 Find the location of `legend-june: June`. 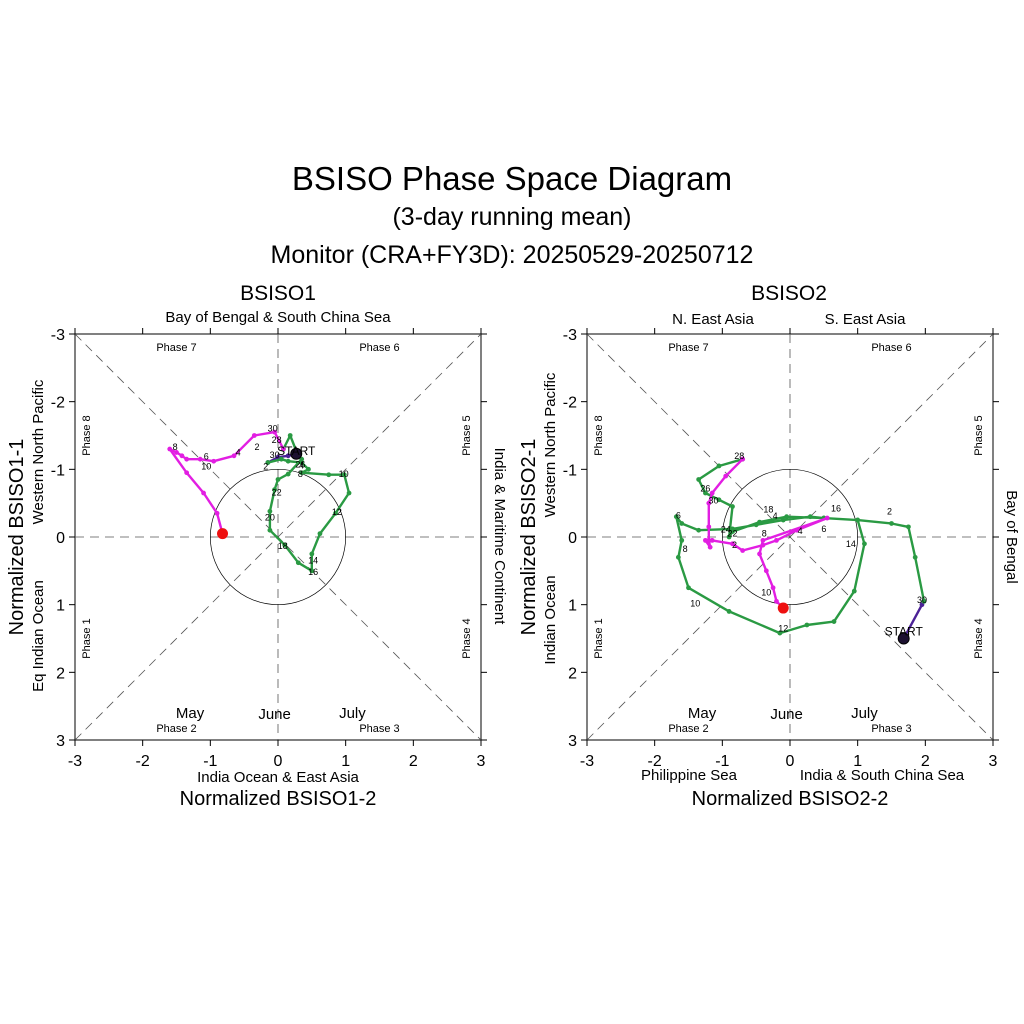

legend-june: June is located at coordinates (786, 714).